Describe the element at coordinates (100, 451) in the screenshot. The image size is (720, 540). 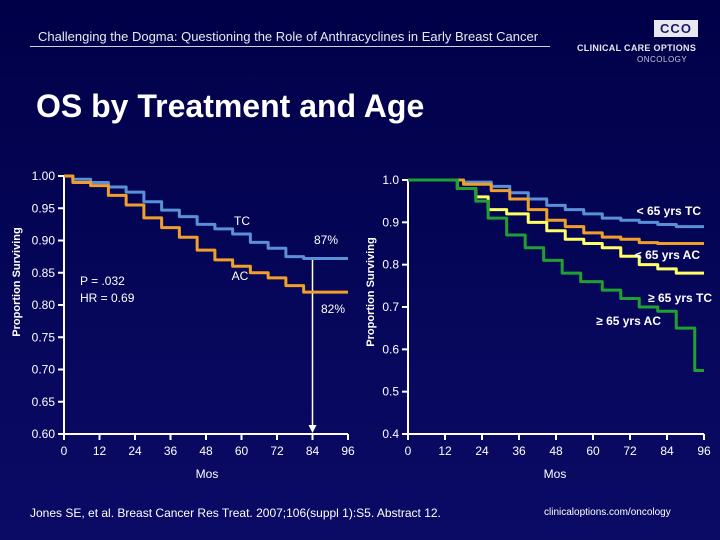
I see `left-x-tick-label: 12` at that location.